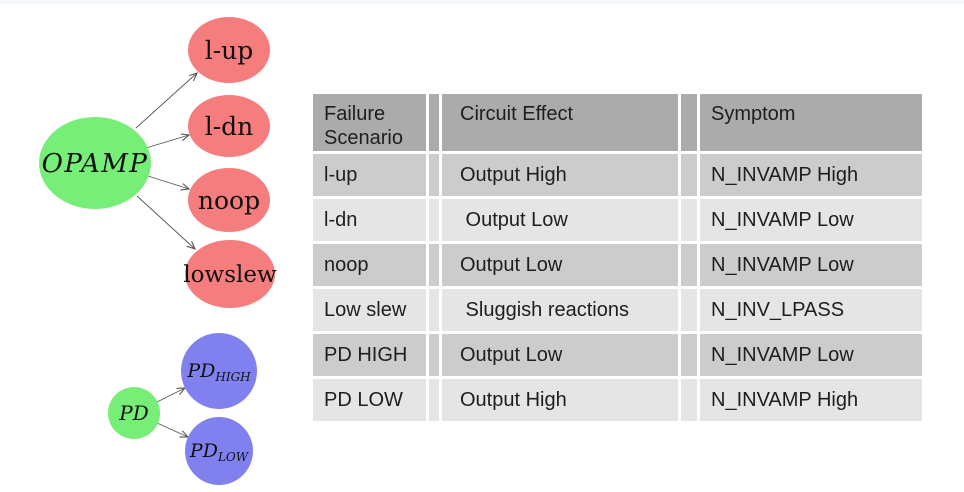 Image resolution: width=964 pixels, height=492 pixels. I want to click on node-ldn-label: l-dn, so click(229, 126).